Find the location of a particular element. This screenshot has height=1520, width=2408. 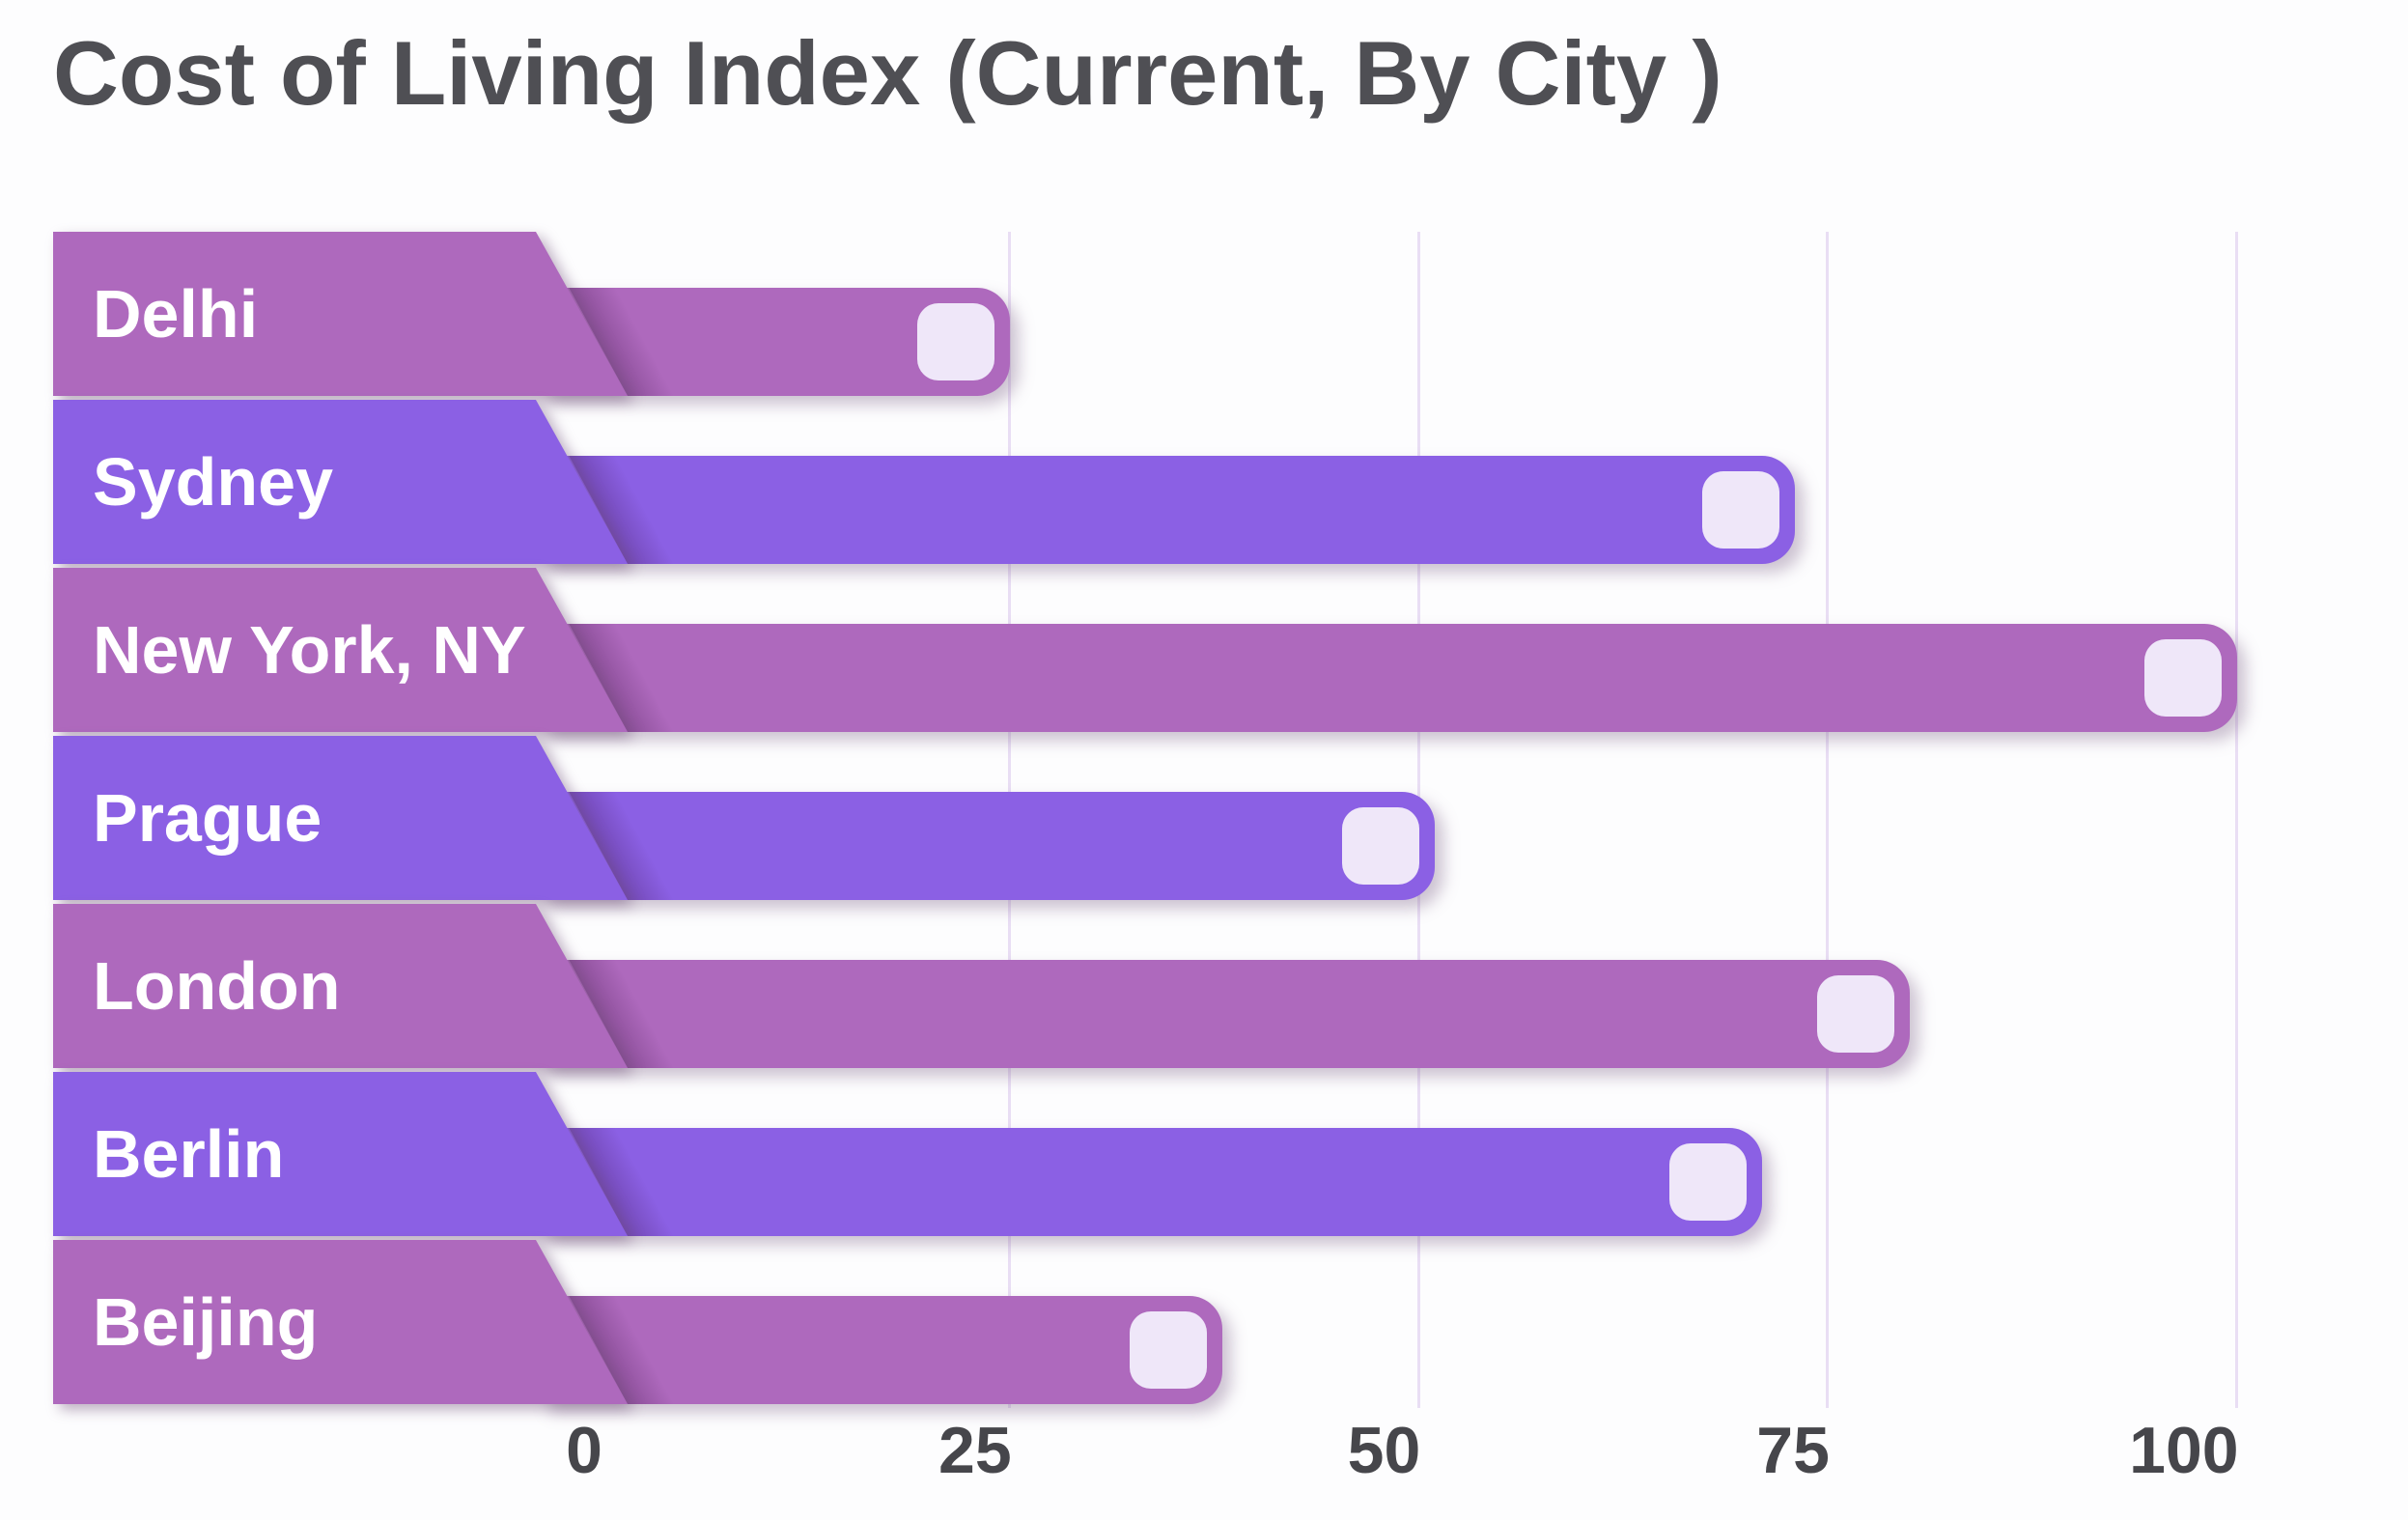

bar-row: Prague is located at coordinates (1204, 820).